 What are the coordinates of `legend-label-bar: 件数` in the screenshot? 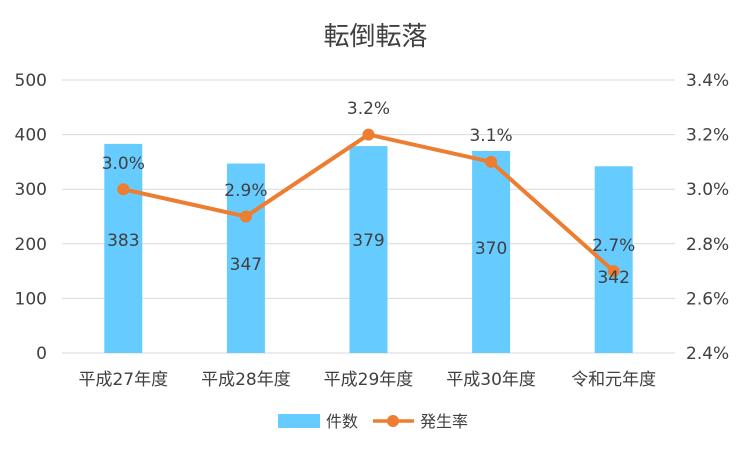 It's located at (342, 421).